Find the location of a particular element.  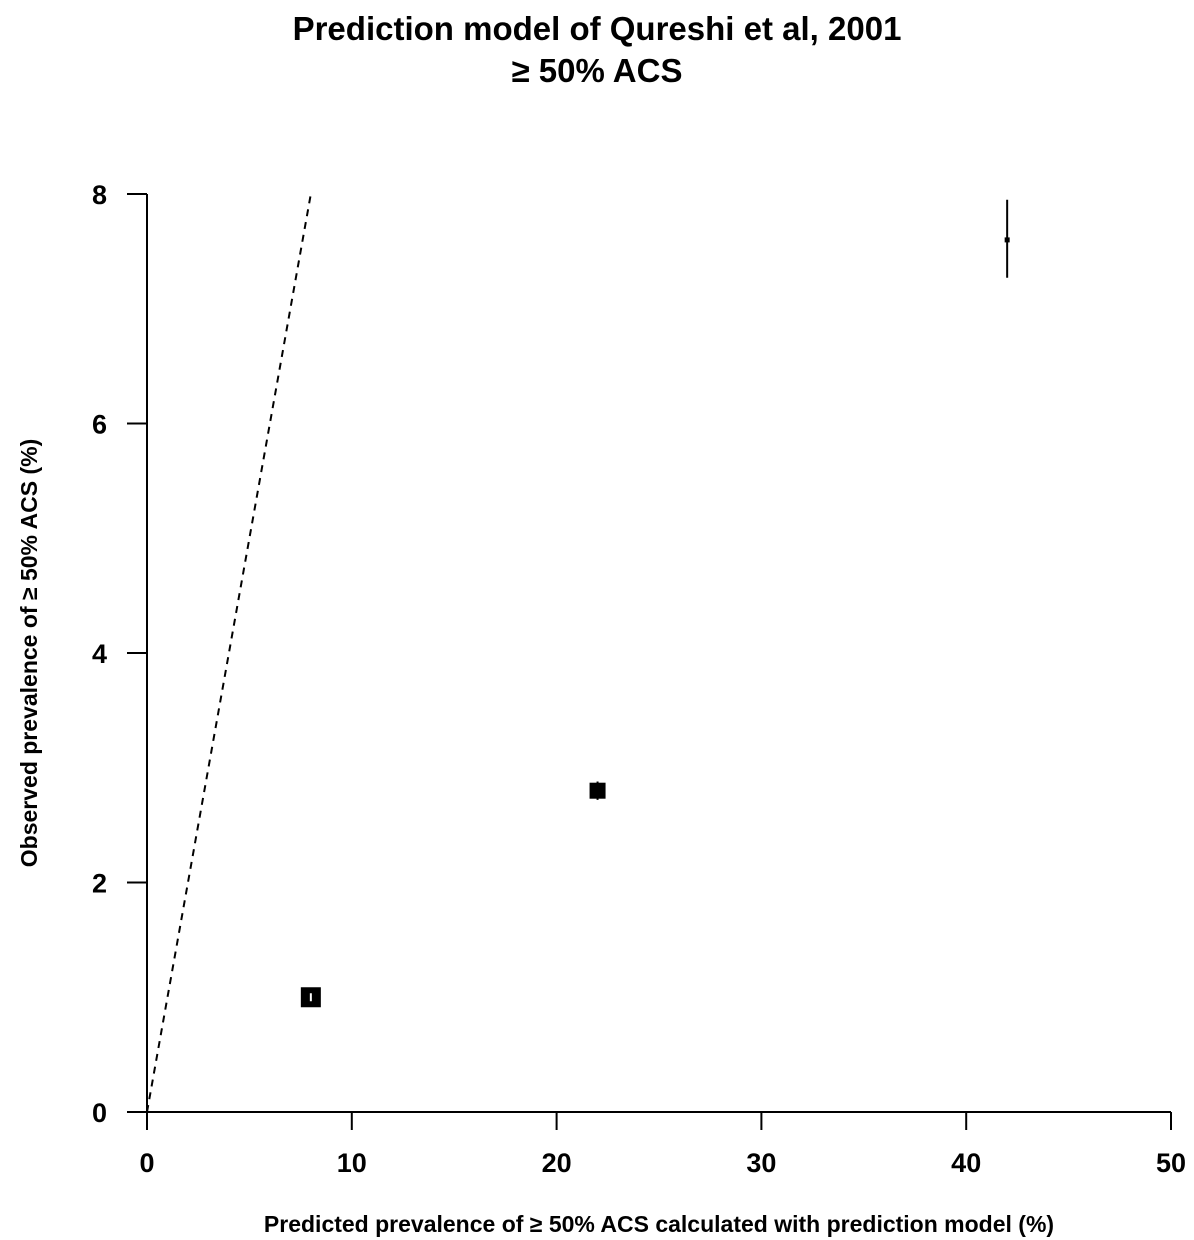

x-tick-label: 10 is located at coordinates (352, 1163).